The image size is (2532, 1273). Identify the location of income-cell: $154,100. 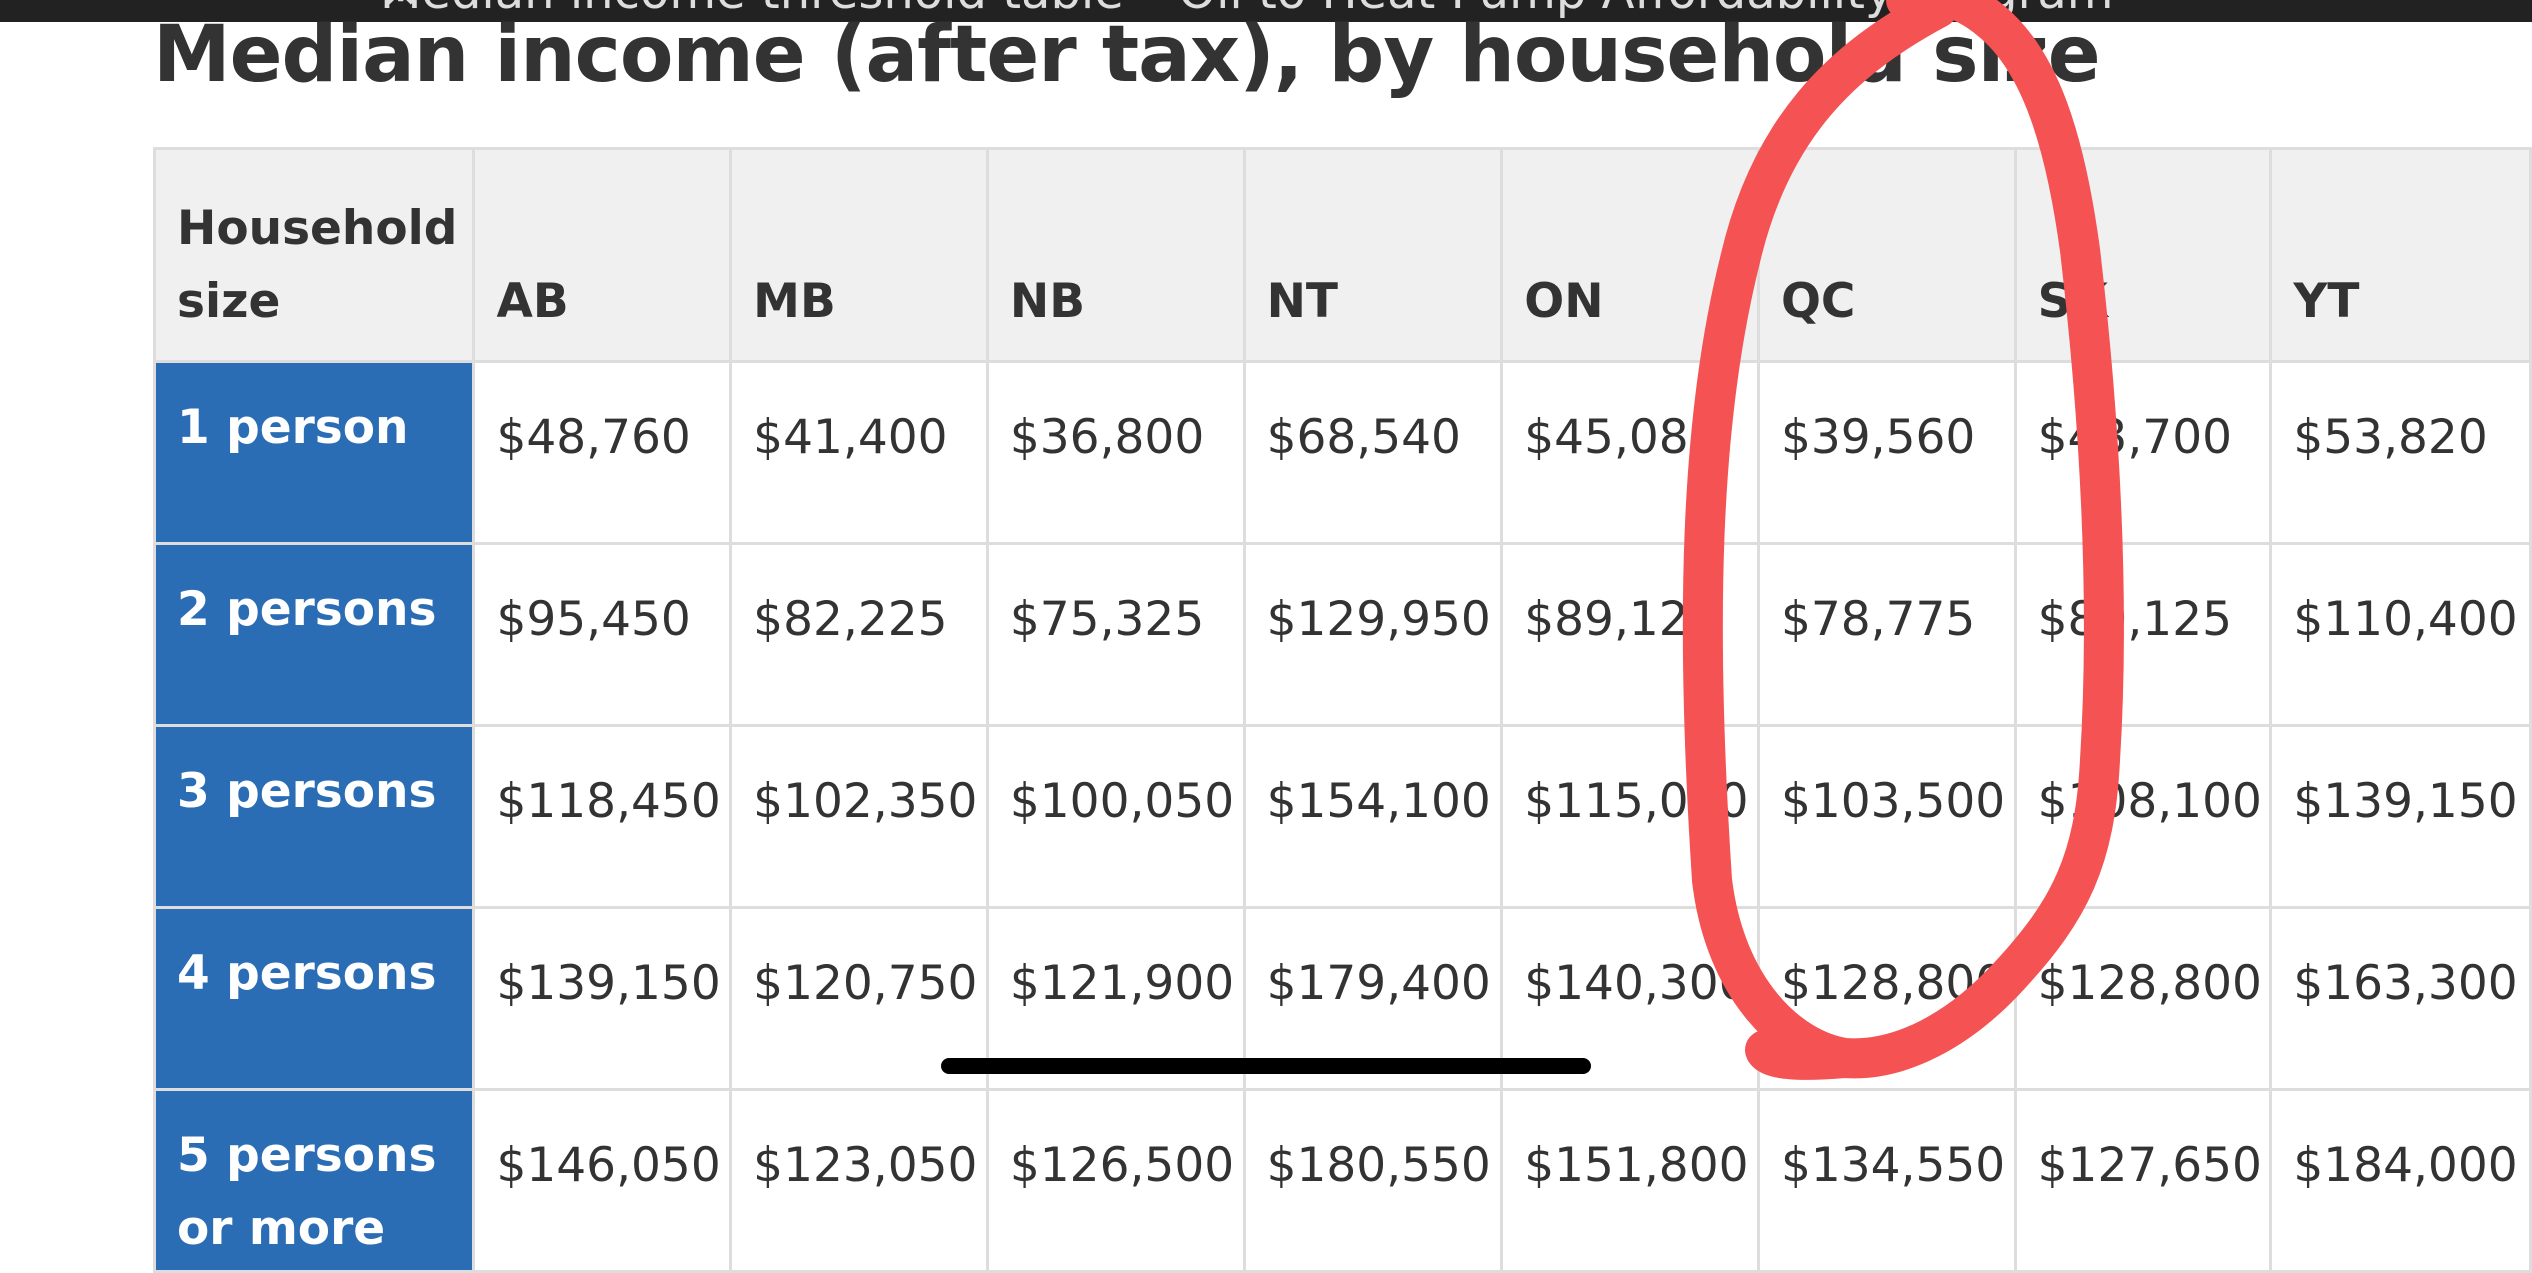
(1373, 816).